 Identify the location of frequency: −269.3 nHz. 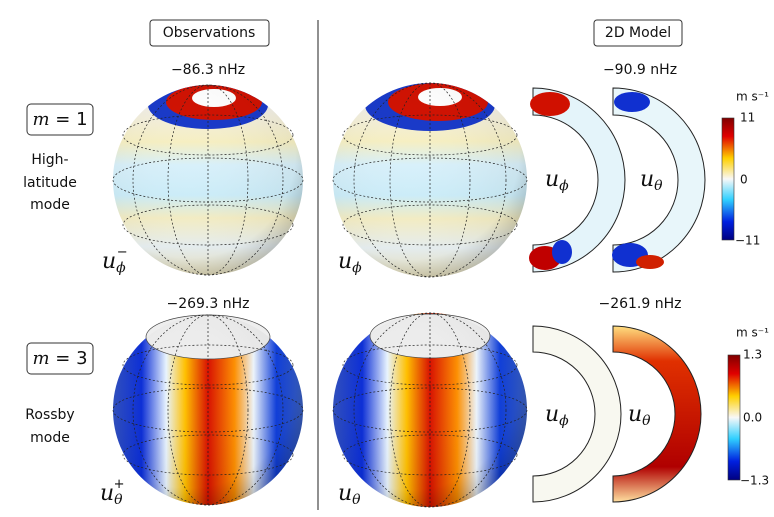
(207, 304).